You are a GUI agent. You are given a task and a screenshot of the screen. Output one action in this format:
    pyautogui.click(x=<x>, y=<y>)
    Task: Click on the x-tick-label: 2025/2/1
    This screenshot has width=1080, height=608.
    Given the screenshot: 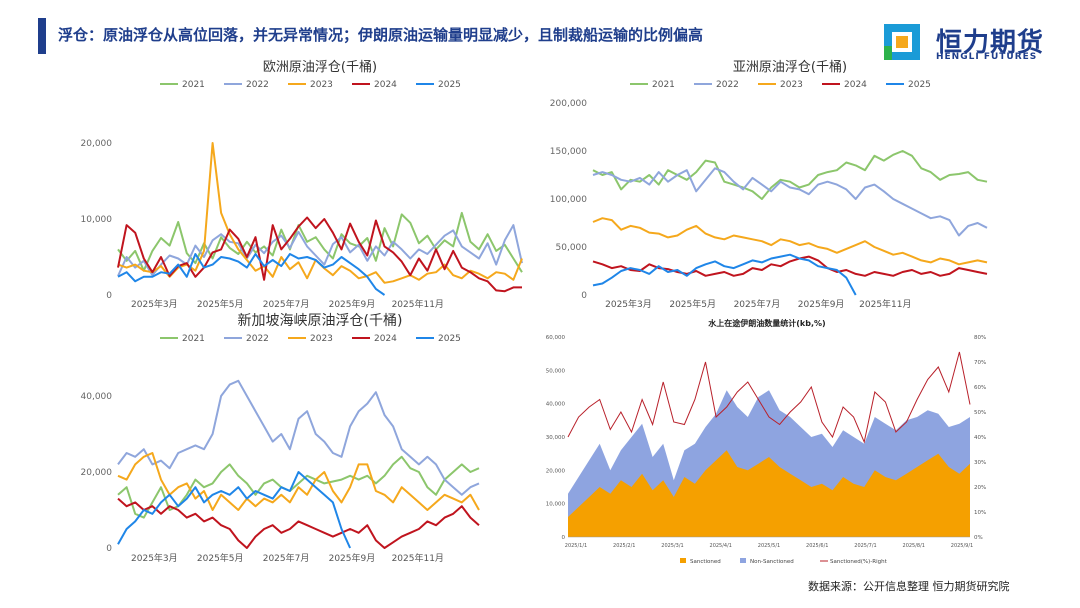 What is the action you would take?
    pyautogui.click(x=624, y=546)
    